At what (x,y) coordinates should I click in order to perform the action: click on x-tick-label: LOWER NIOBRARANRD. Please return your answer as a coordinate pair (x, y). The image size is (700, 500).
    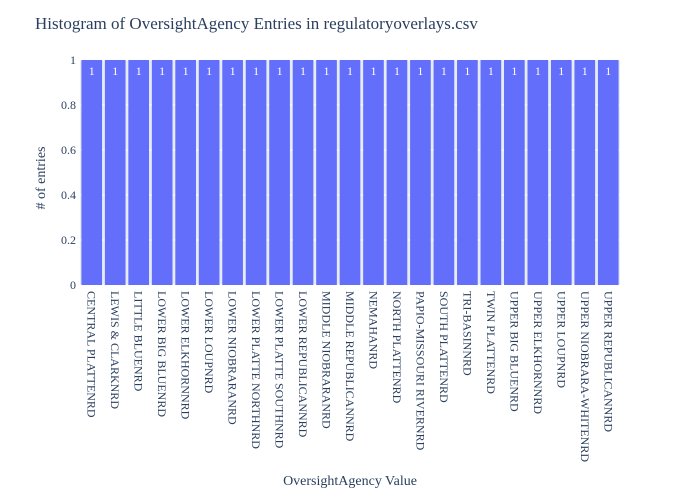
    Looking at the image, I should click on (233, 358).